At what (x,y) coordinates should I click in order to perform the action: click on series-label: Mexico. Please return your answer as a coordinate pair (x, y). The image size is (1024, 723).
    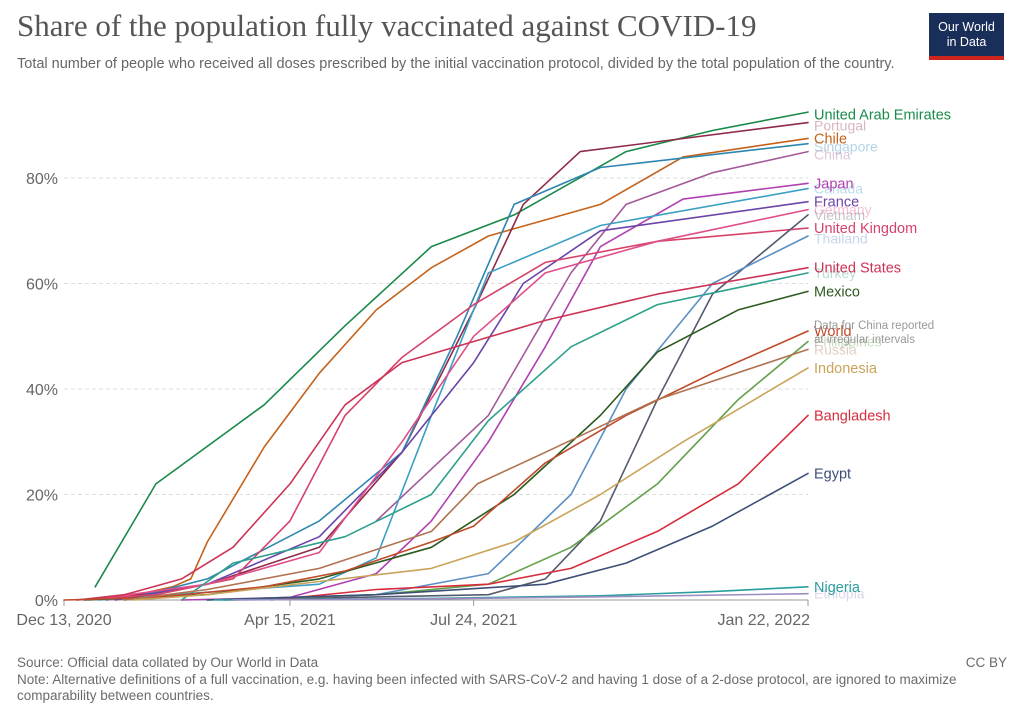
    Looking at the image, I should click on (837, 292).